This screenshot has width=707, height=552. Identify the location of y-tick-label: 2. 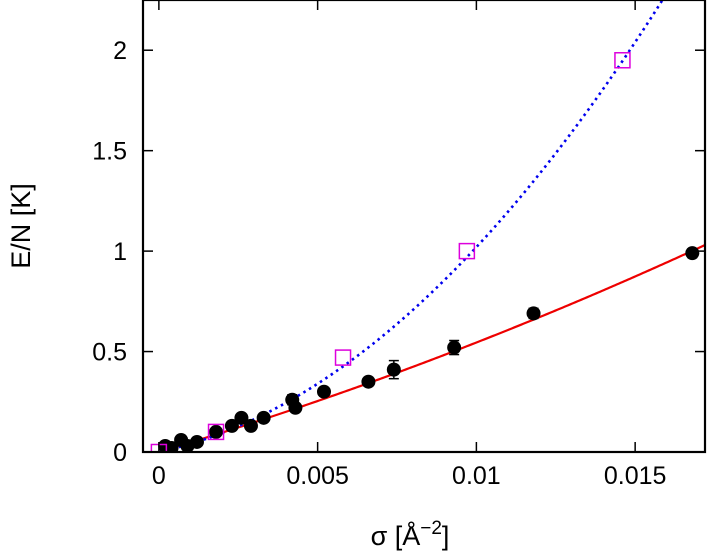
(120, 51).